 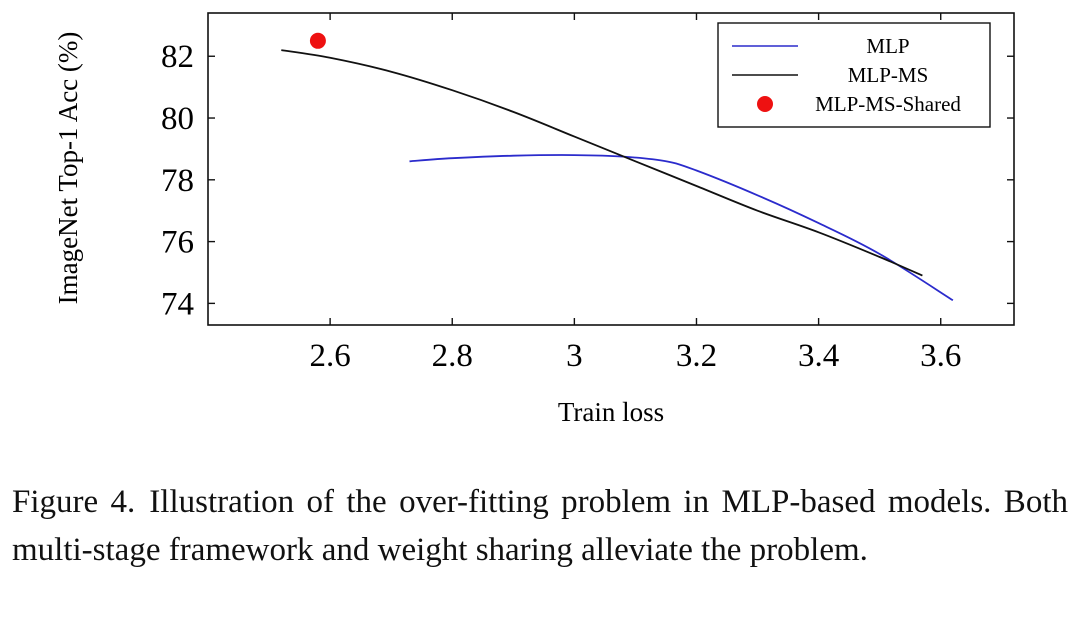 I want to click on y-tick-label: 80, so click(x=177, y=119).